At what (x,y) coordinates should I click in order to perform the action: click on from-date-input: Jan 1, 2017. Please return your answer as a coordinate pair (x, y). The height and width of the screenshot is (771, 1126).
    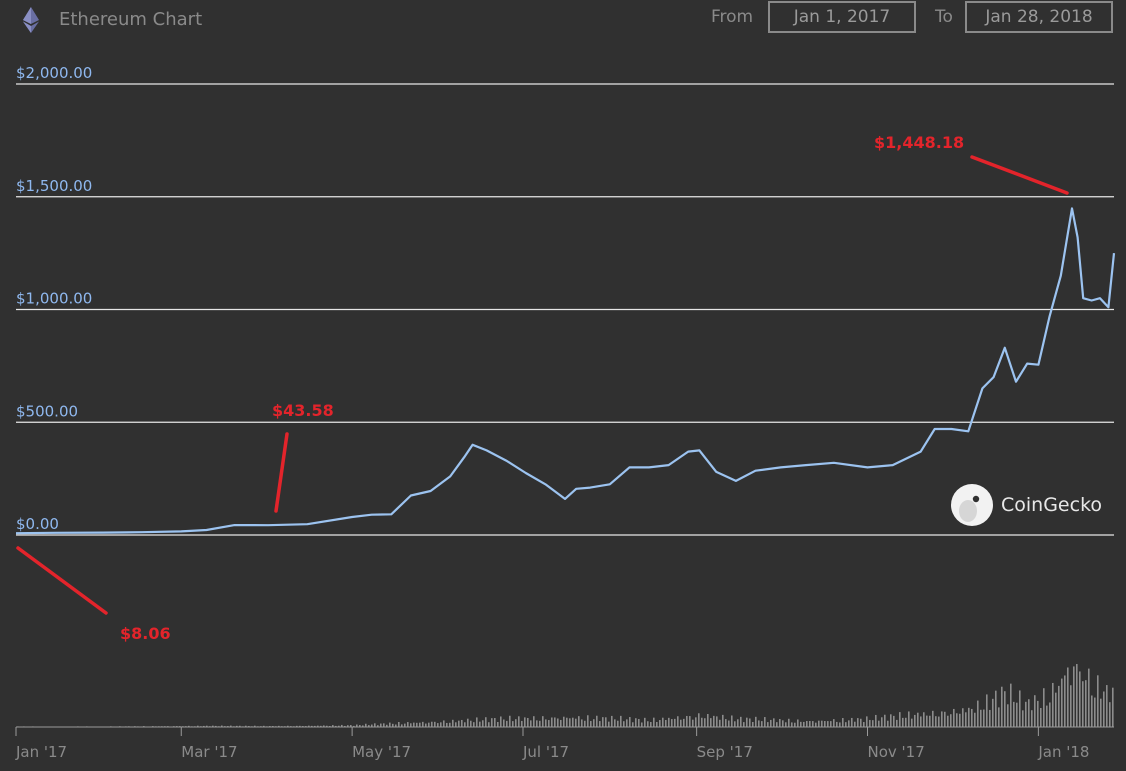
    Looking at the image, I should click on (842, 17).